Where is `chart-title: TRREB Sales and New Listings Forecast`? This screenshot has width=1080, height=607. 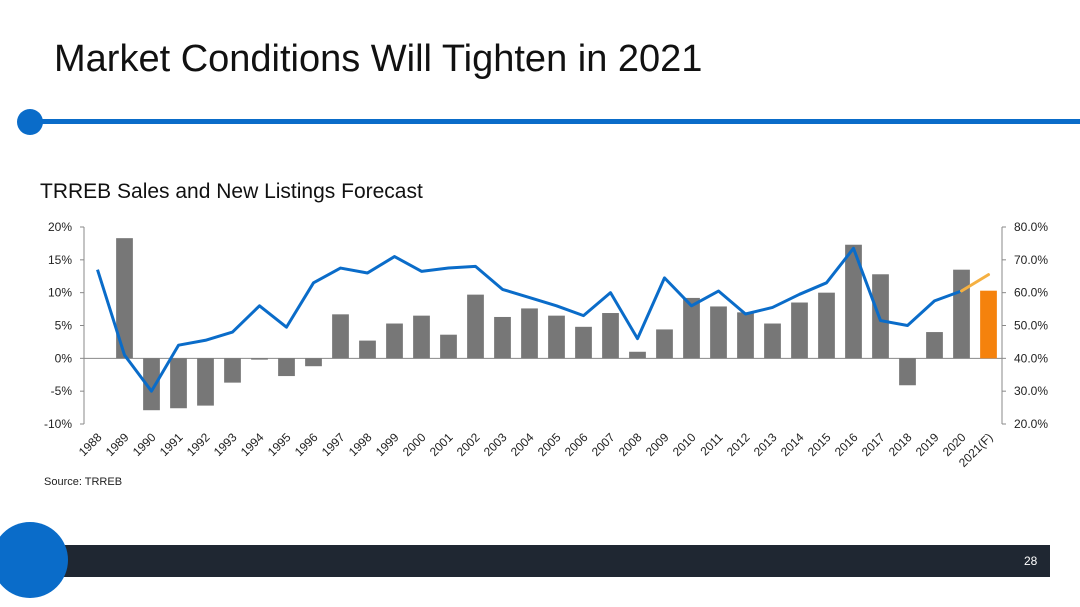 chart-title: TRREB Sales and New Listings Forecast is located at coordinates (231, 191).